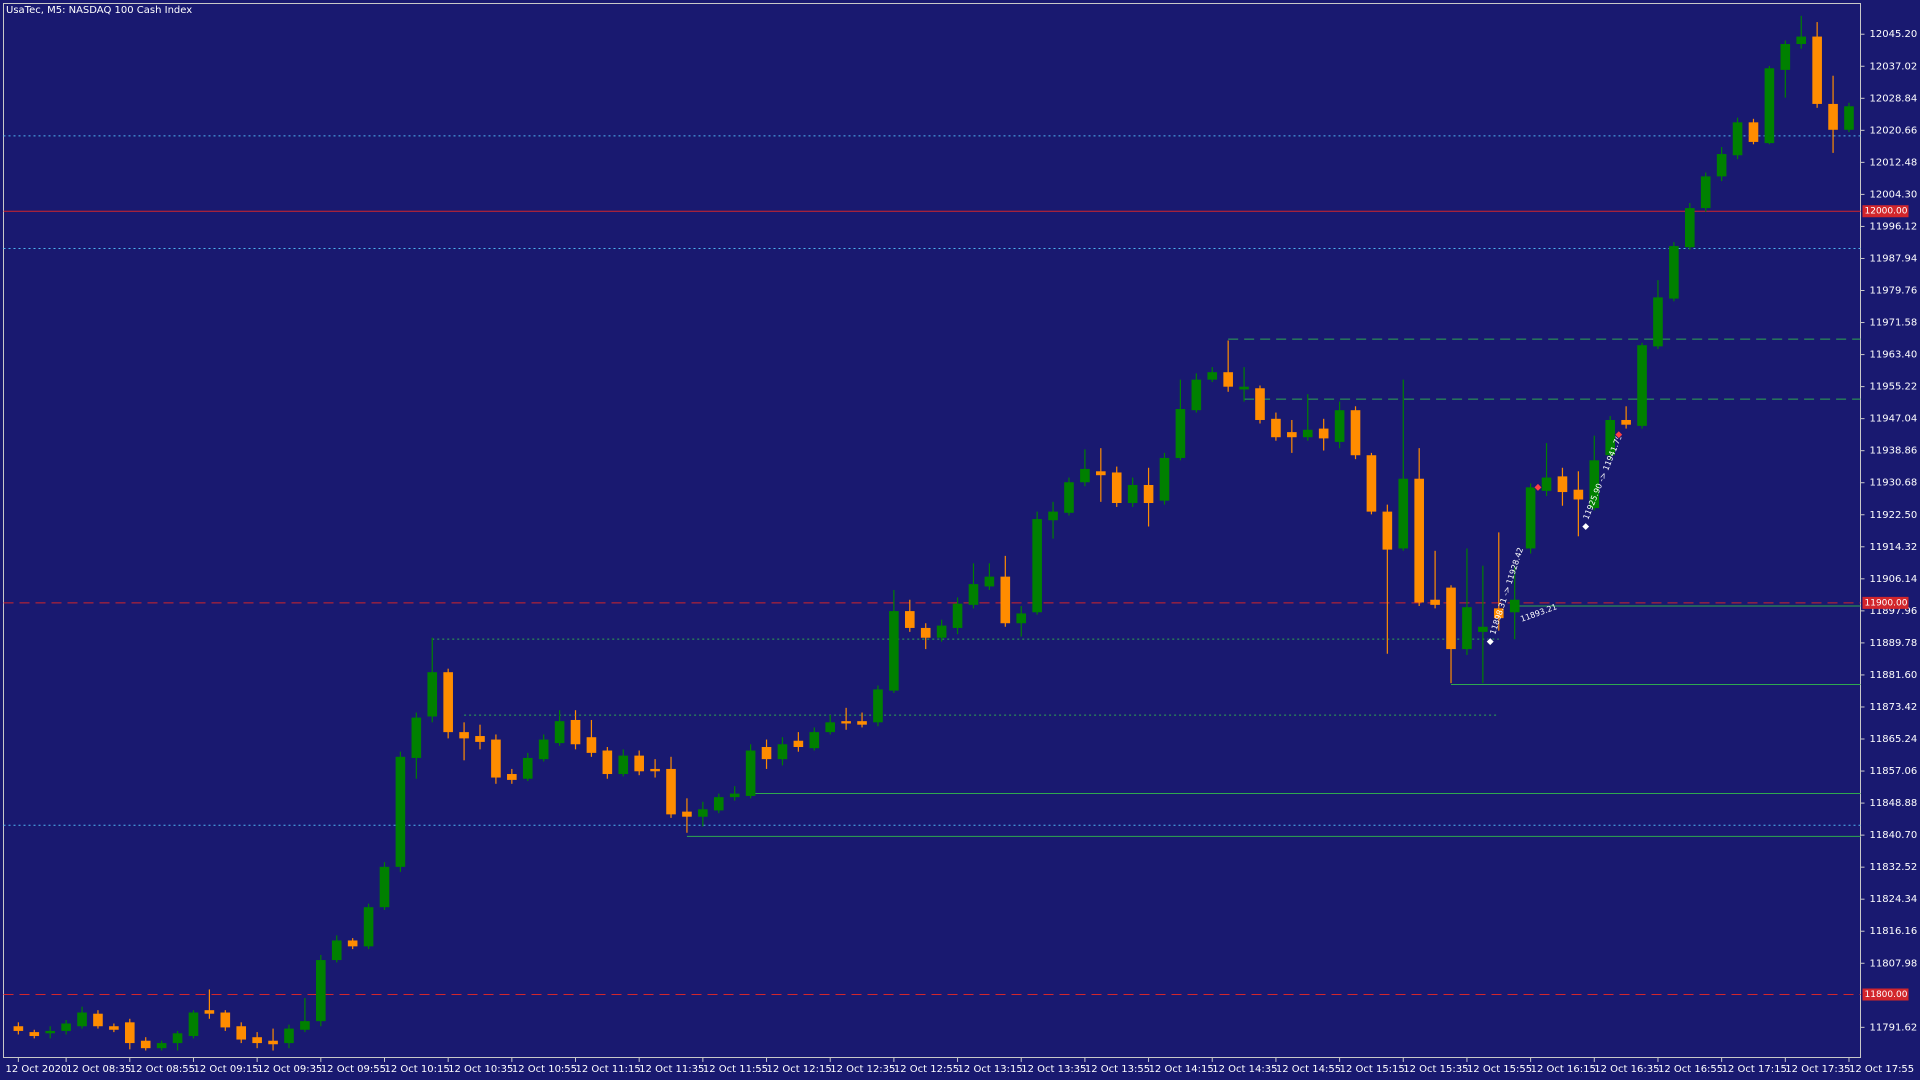  I want to click on x-tick-label: 12 Oct 2020, so click(37, 1069).